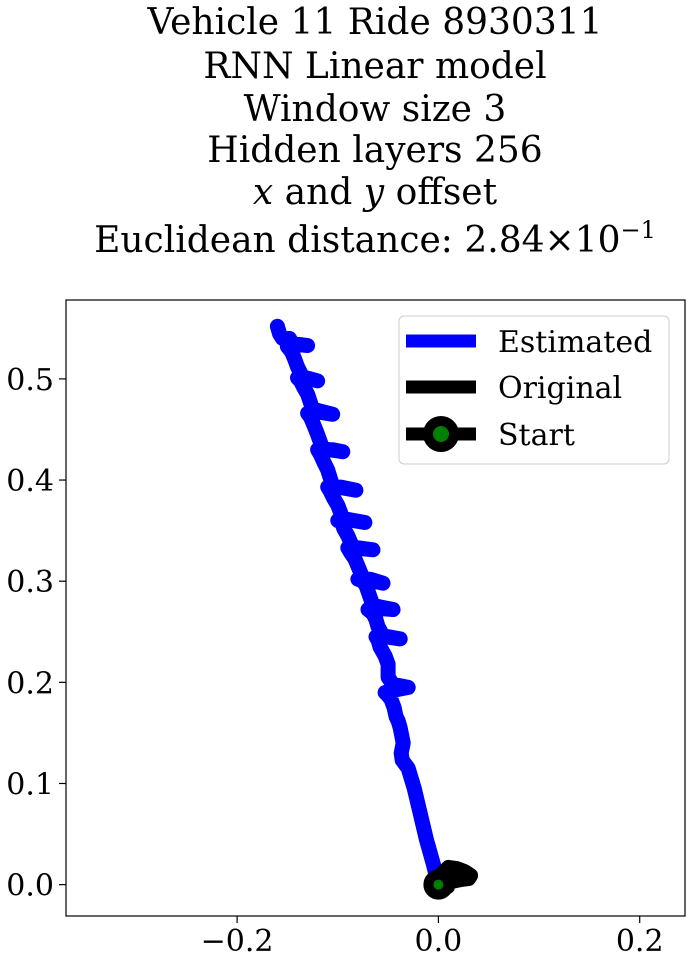  I want to click on title-line-model: RNN Linear model, so click(374, 66).